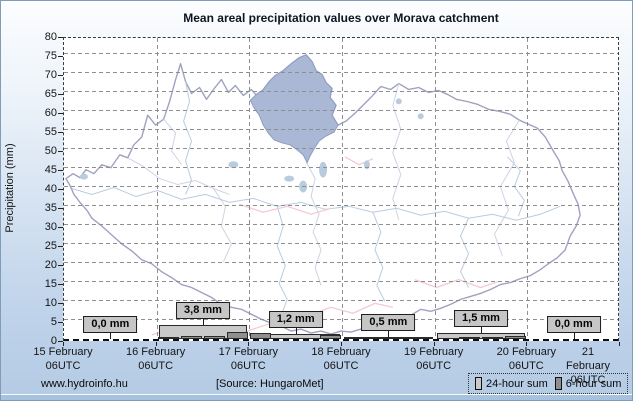 The image size is (633, 401). What do you see at coordinates (478, 383) in the screenshot?
I see `legend-swatch-24h-icon` at bounding box center [478, 383].